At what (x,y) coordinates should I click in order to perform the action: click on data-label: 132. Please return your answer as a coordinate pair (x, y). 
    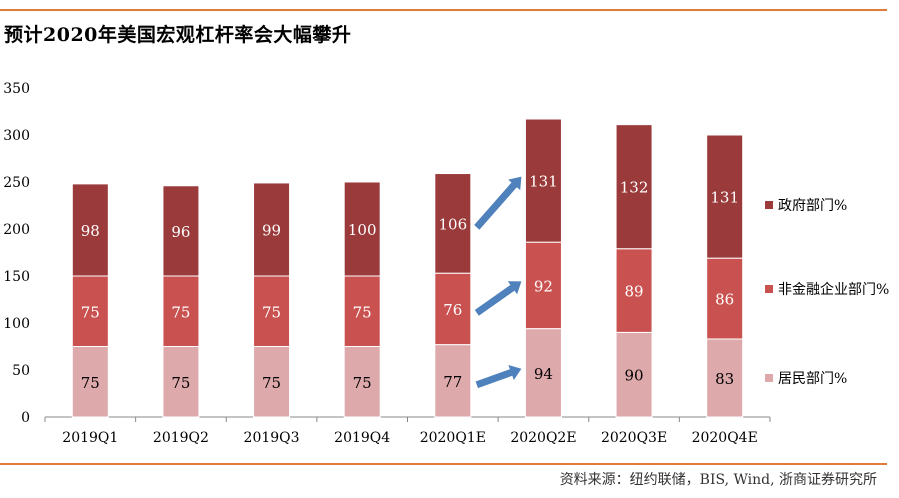
    Looking at the image, I should click on (634, 188).